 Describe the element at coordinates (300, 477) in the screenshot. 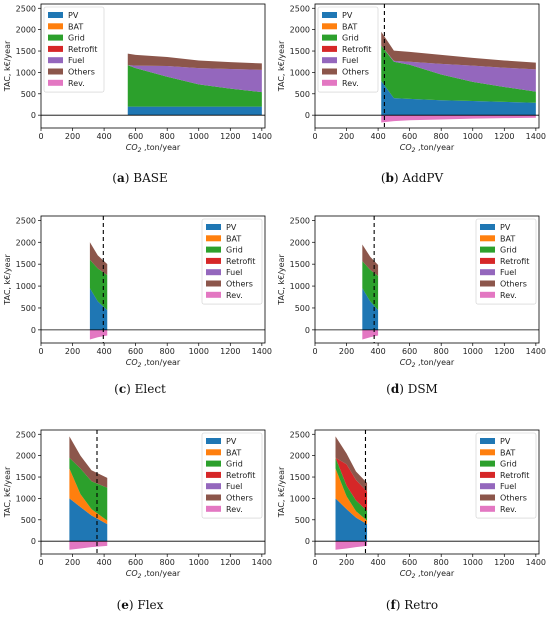

I see `y-tick-label: 1500` at that location.